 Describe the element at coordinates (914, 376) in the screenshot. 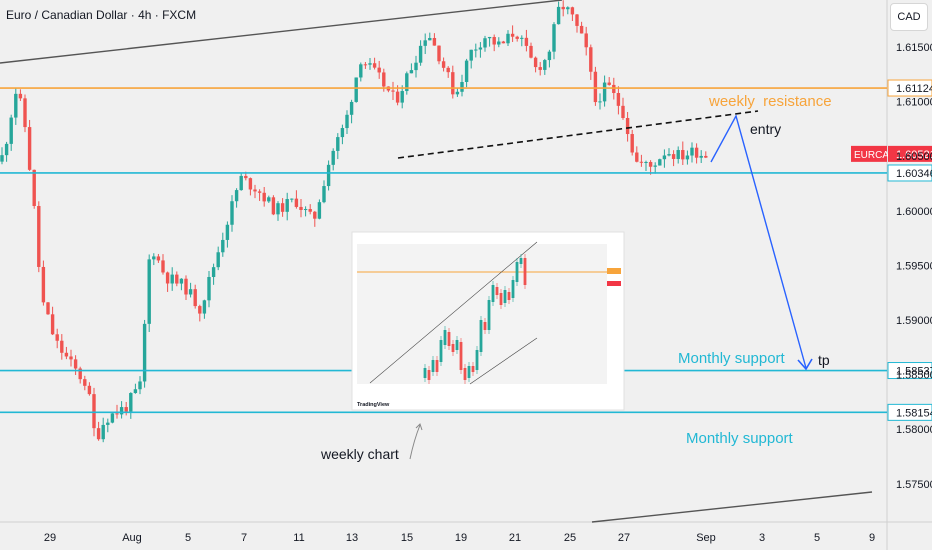

I see `price-tick-label: 1.58500` at that location.